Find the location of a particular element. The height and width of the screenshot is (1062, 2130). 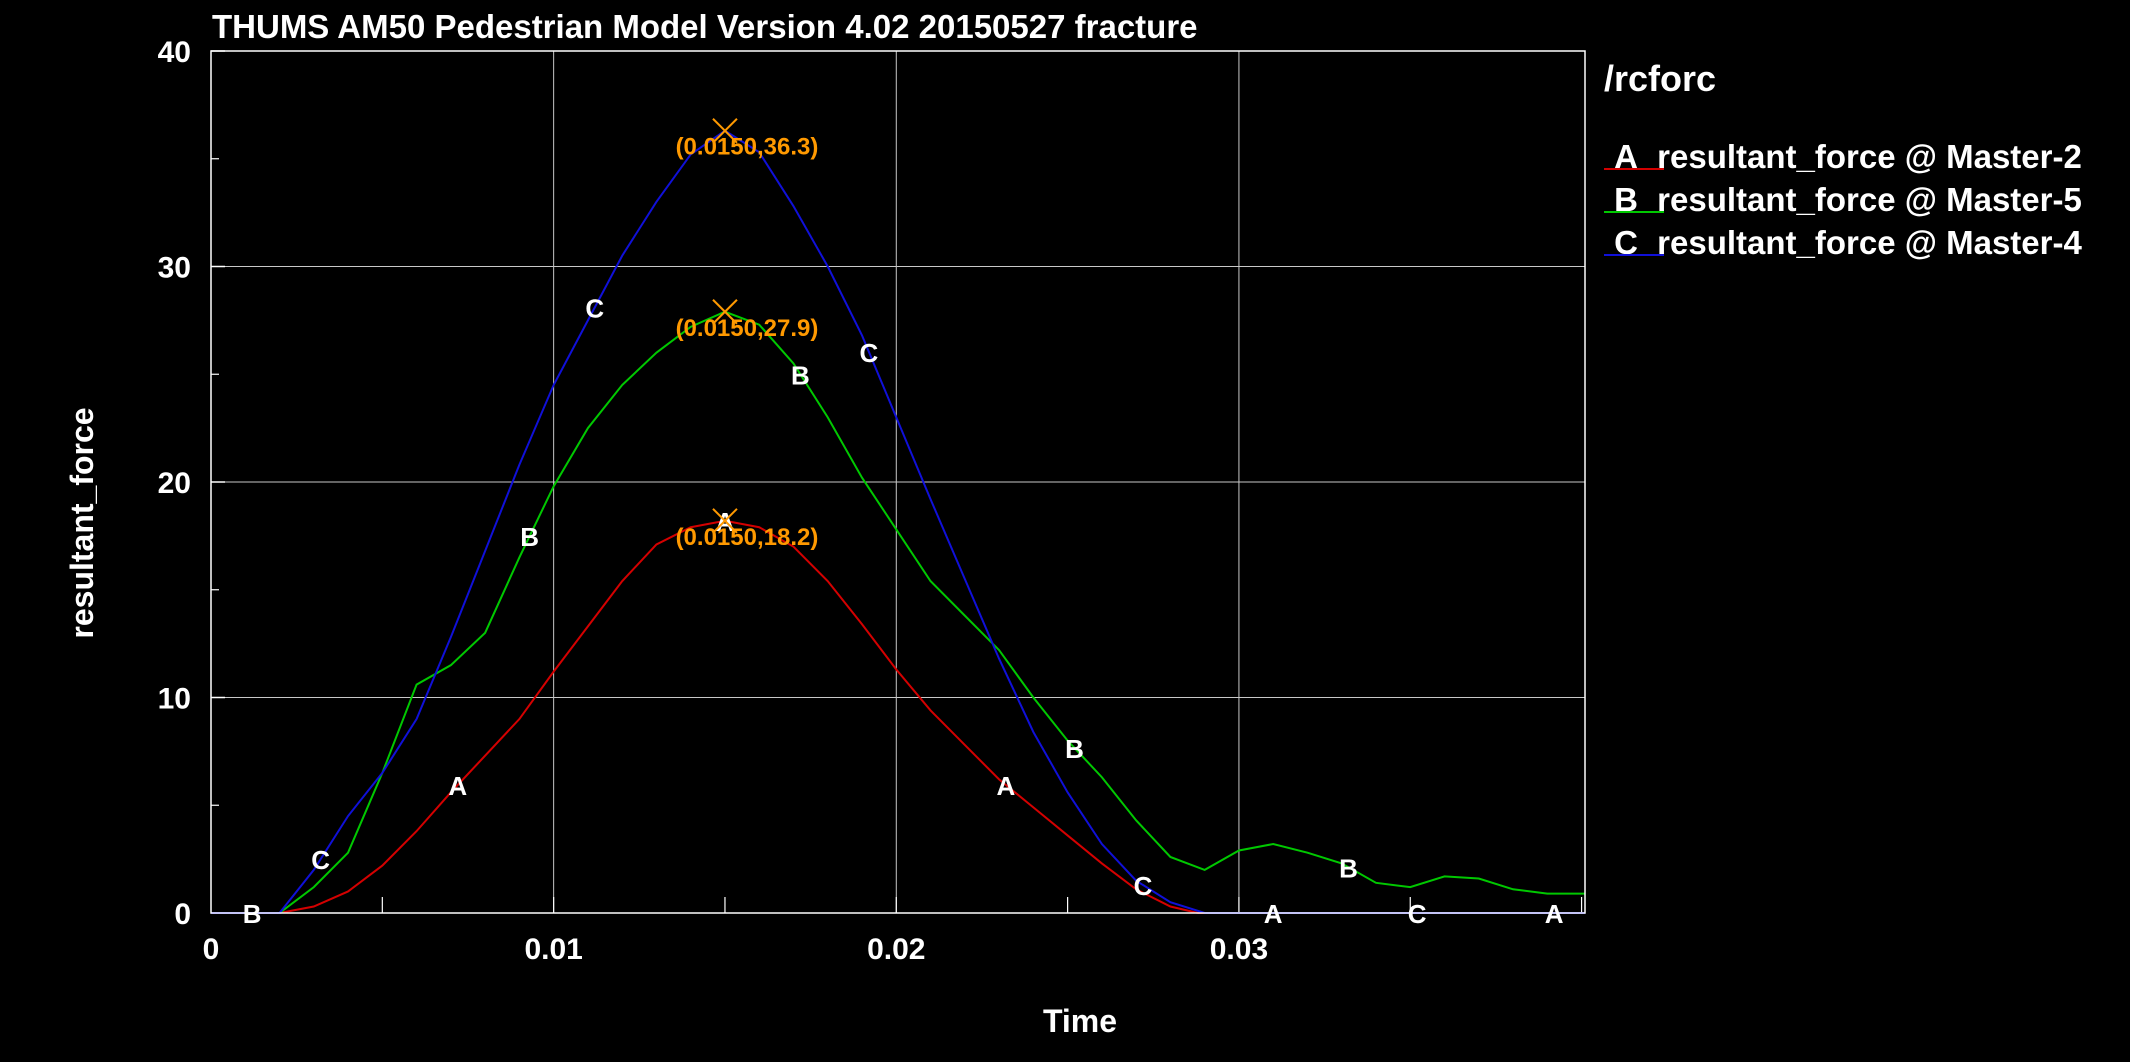

peak-annotations: (0.0150,36.3) (0.0150,27.9) (0.0150,18.2) is located at coordinates (747, 334).